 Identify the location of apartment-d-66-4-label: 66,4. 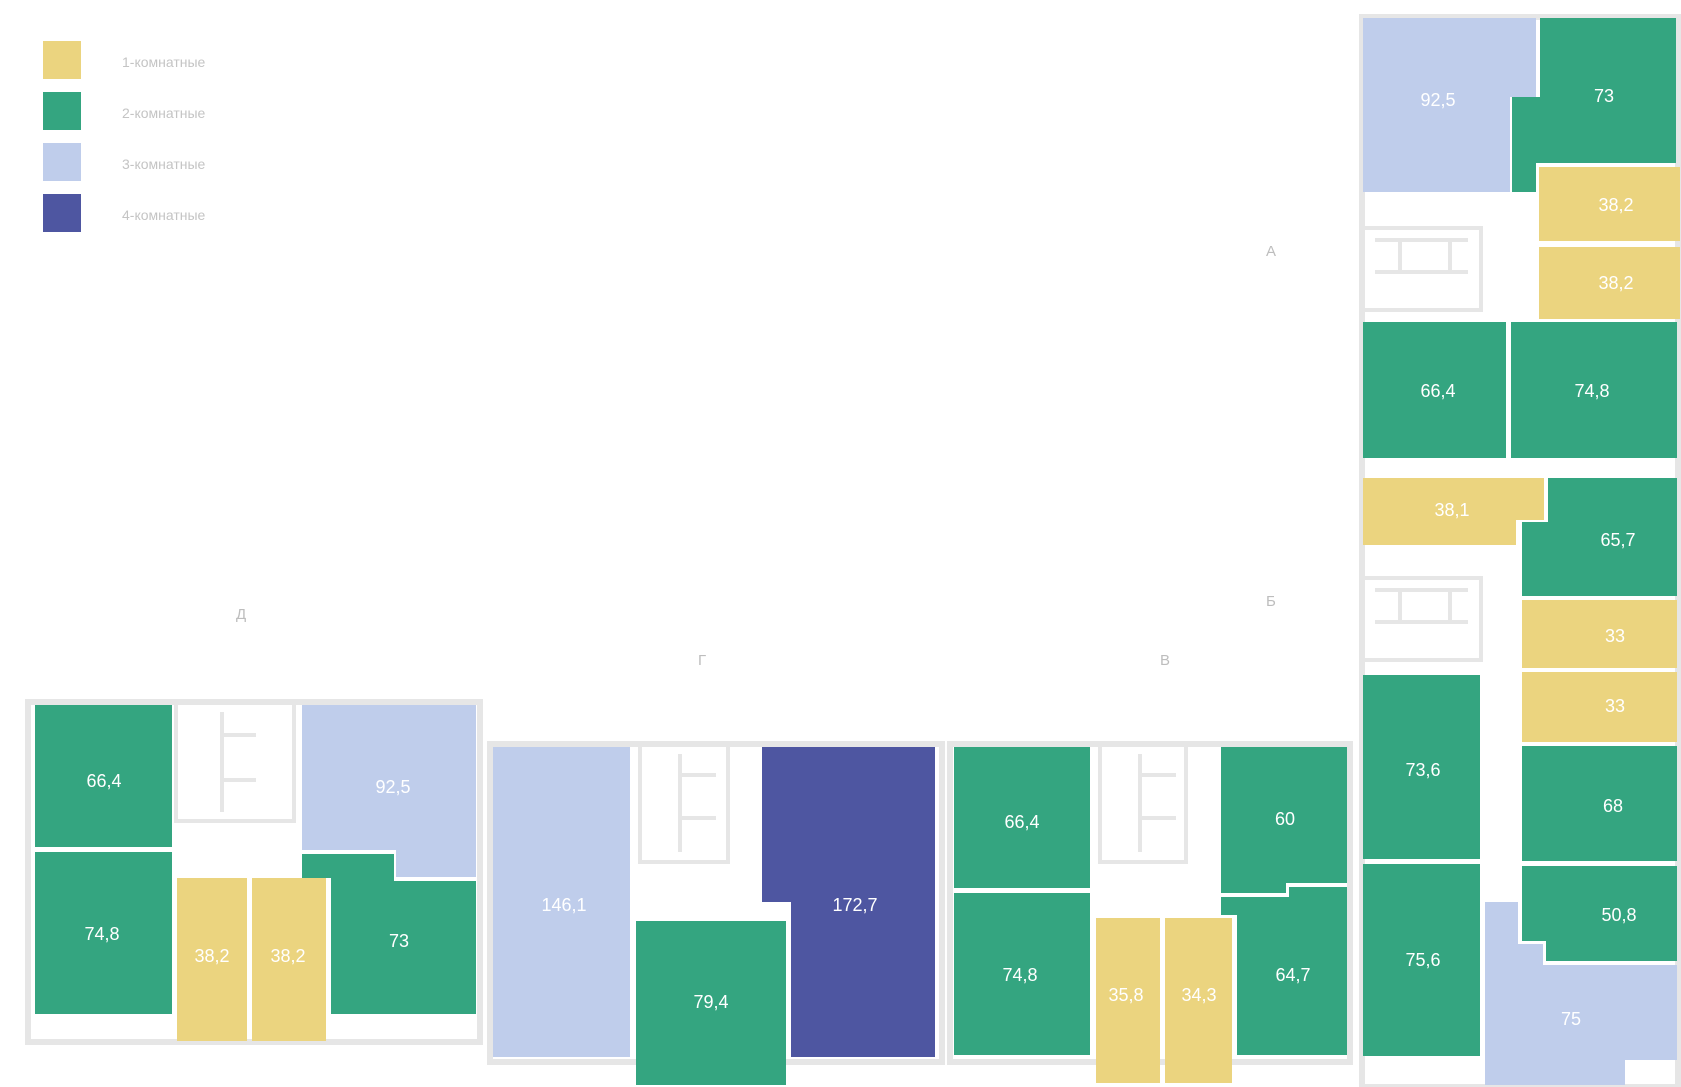
(103, 781).